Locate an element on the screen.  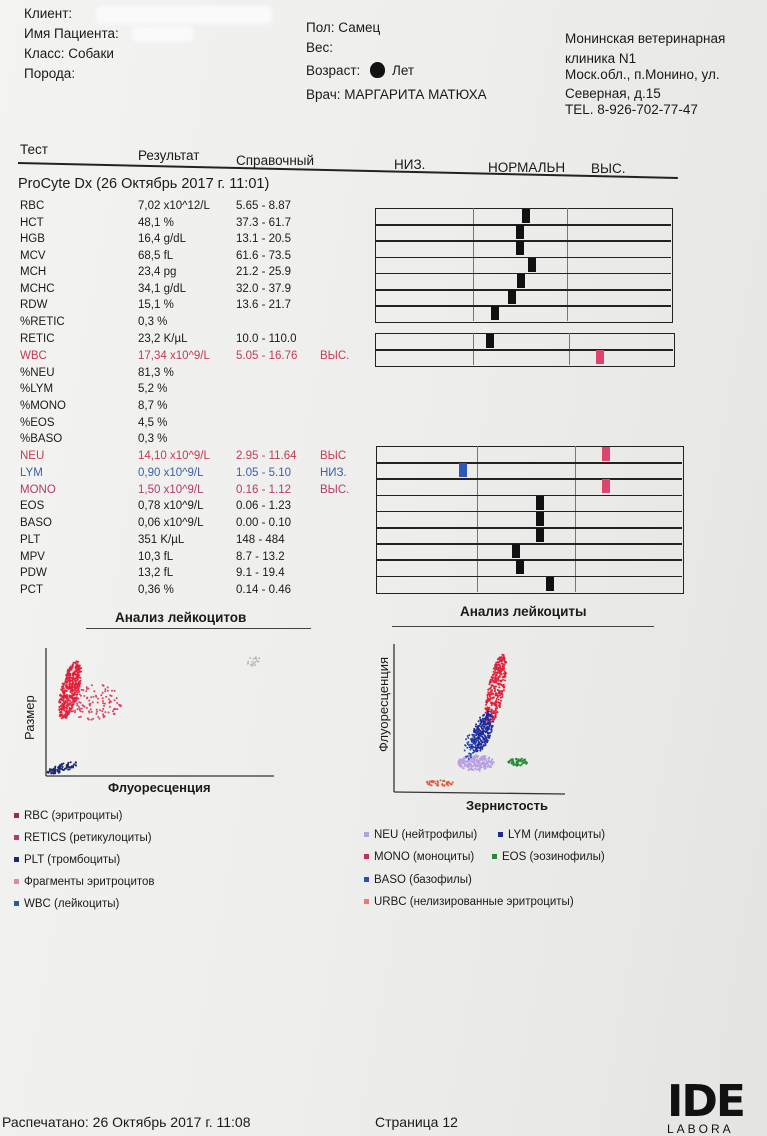
result-name: MONO is located at coordinates (38, 490).